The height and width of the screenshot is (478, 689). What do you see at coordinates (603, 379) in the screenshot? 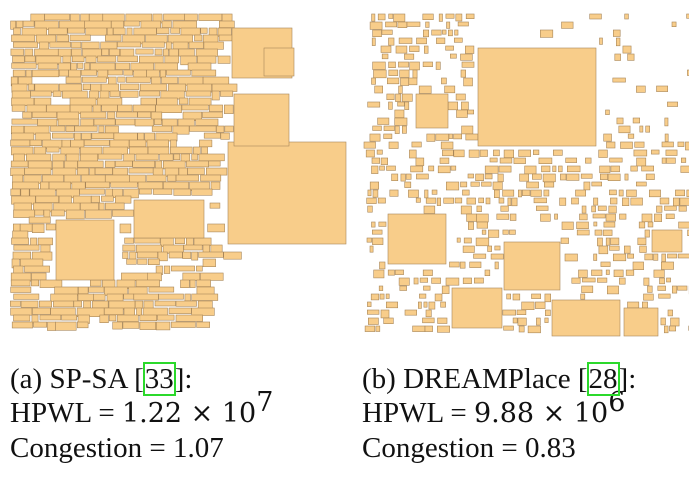
I see `citation-link-28: 28` at bounding box center [603, 379].